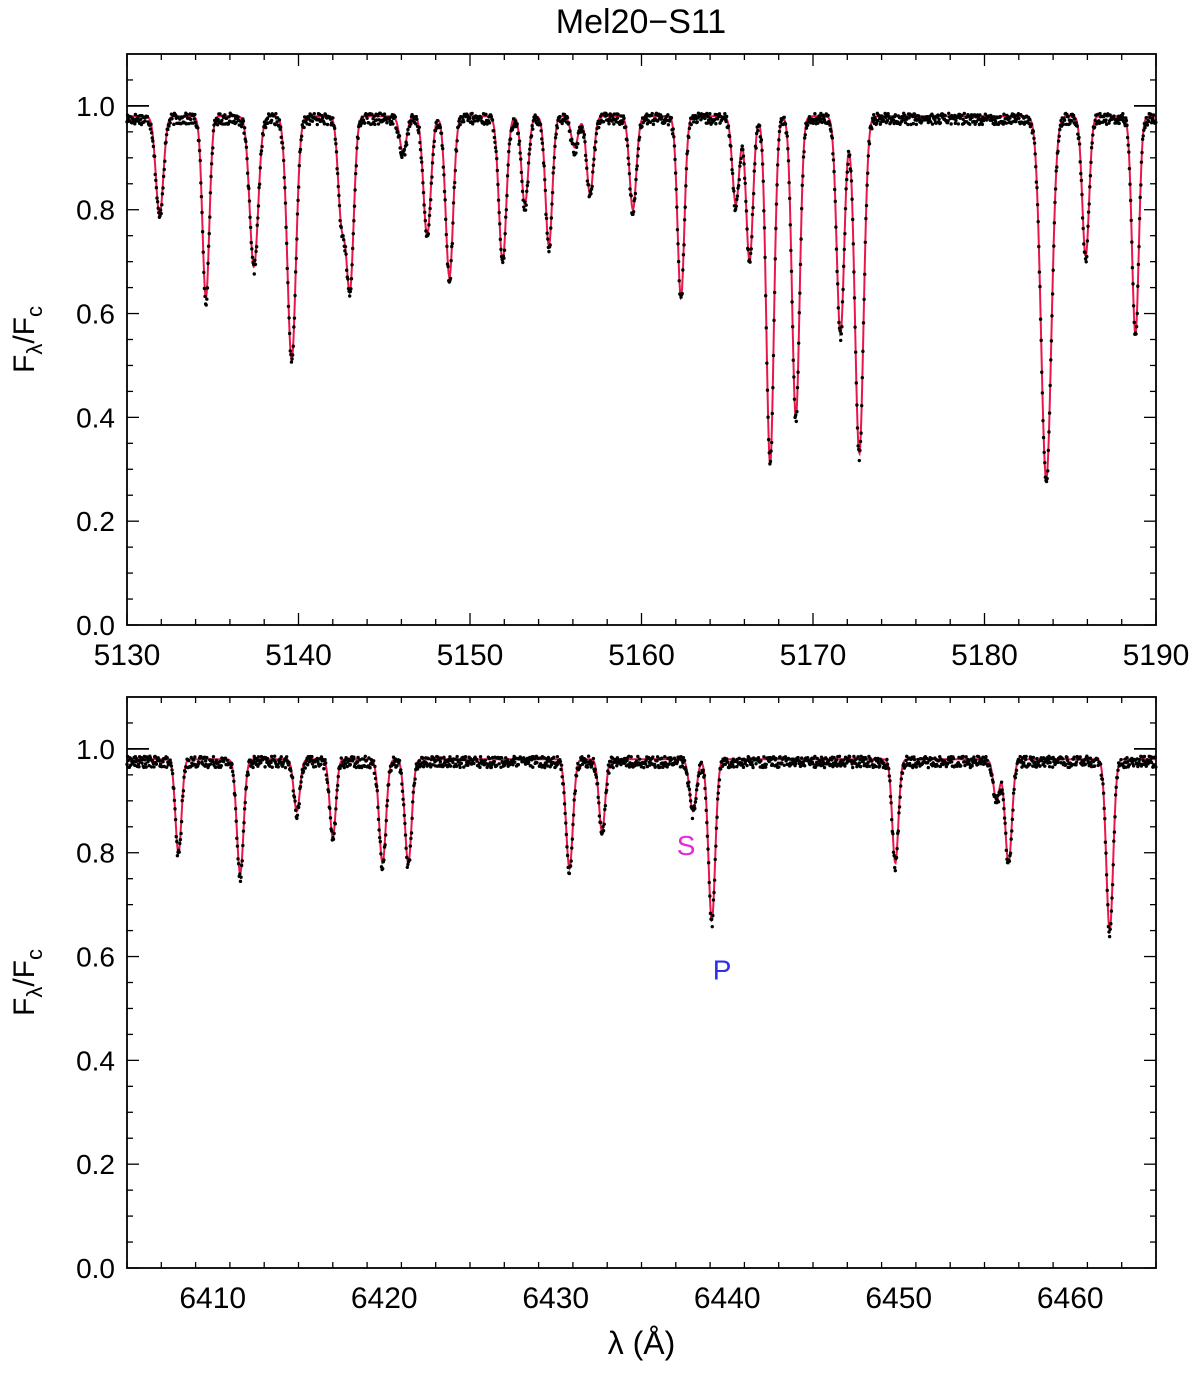 Image resolution: width=1200 pixels, height=1373 pixels. Describe the element at coordinates (555, 1298) in the screenshot. I see `x-tick-label: 6430` at that location.